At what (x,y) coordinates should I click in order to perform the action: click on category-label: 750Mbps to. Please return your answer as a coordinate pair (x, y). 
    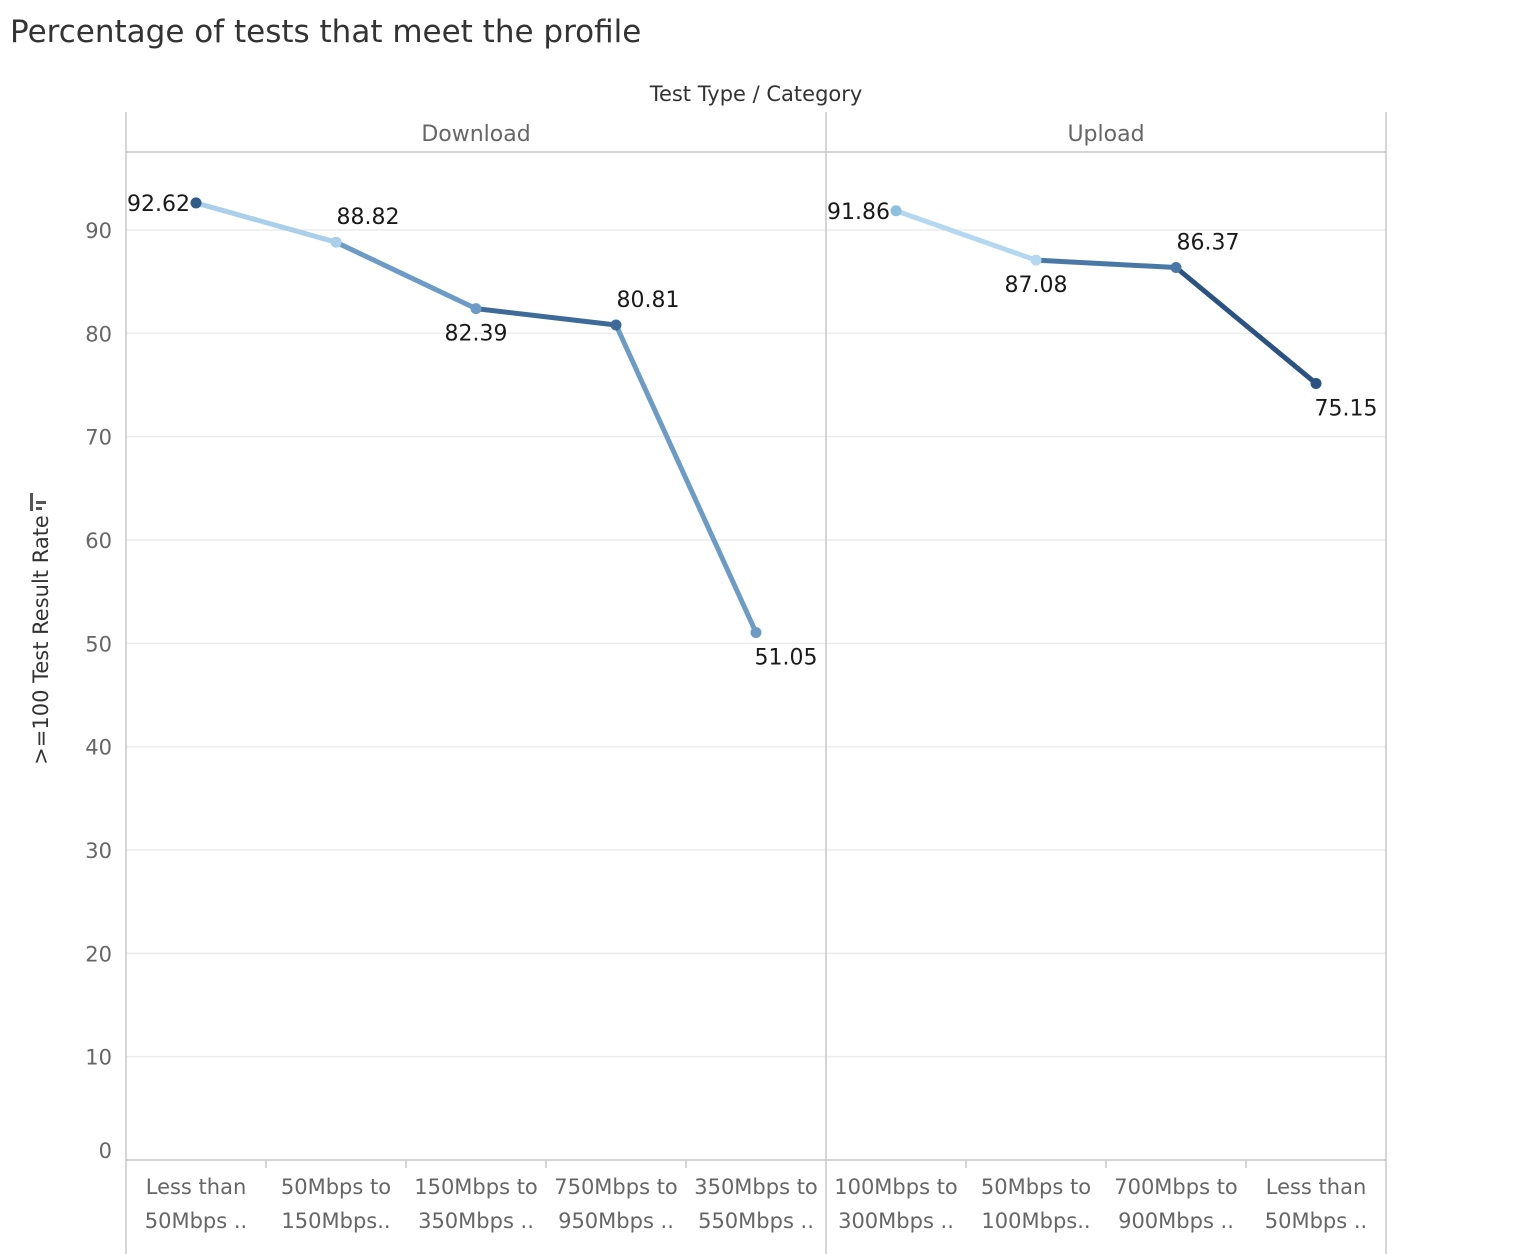
    Looking at the image, I should click on (616, 1187).